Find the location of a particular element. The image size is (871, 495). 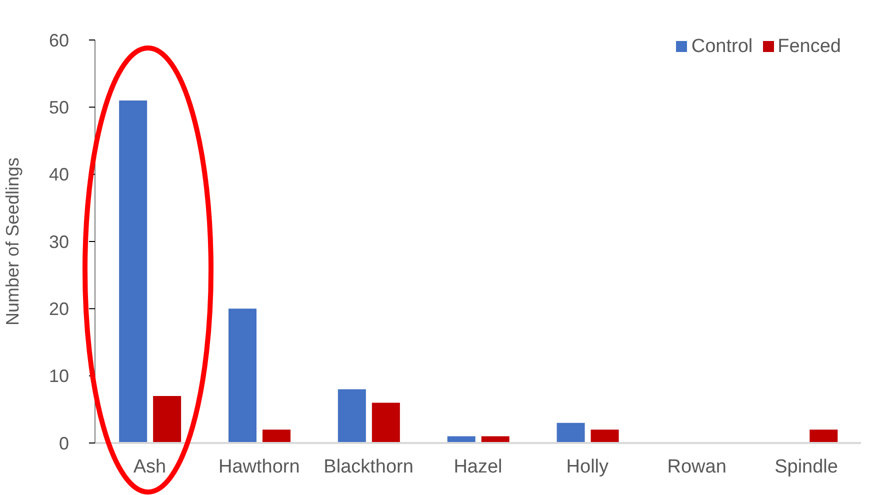

x-tick-label: Hazel is located at coordinates (478, 467).